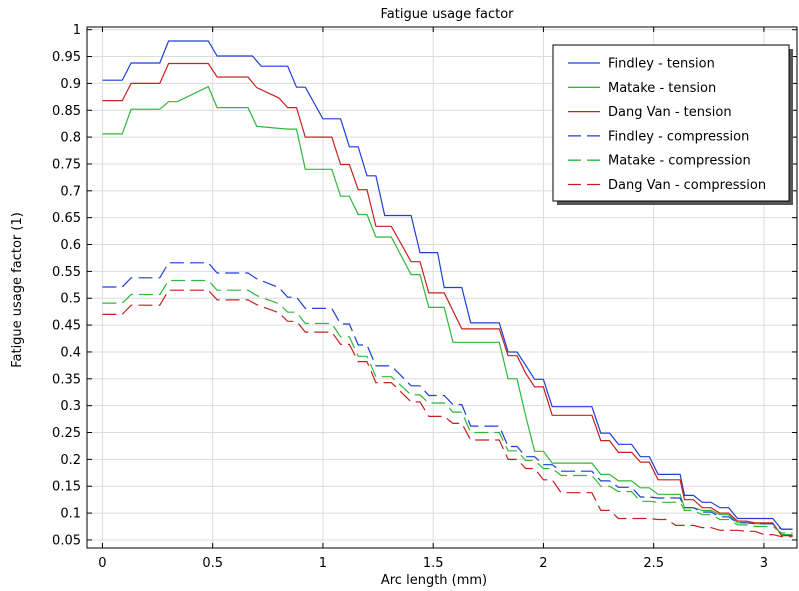 This screenshot has width=799, height=591. Describe the element at coordinates (70, 299) in the screenshot. I see `y-tick-label-9: 0.5` at that location.